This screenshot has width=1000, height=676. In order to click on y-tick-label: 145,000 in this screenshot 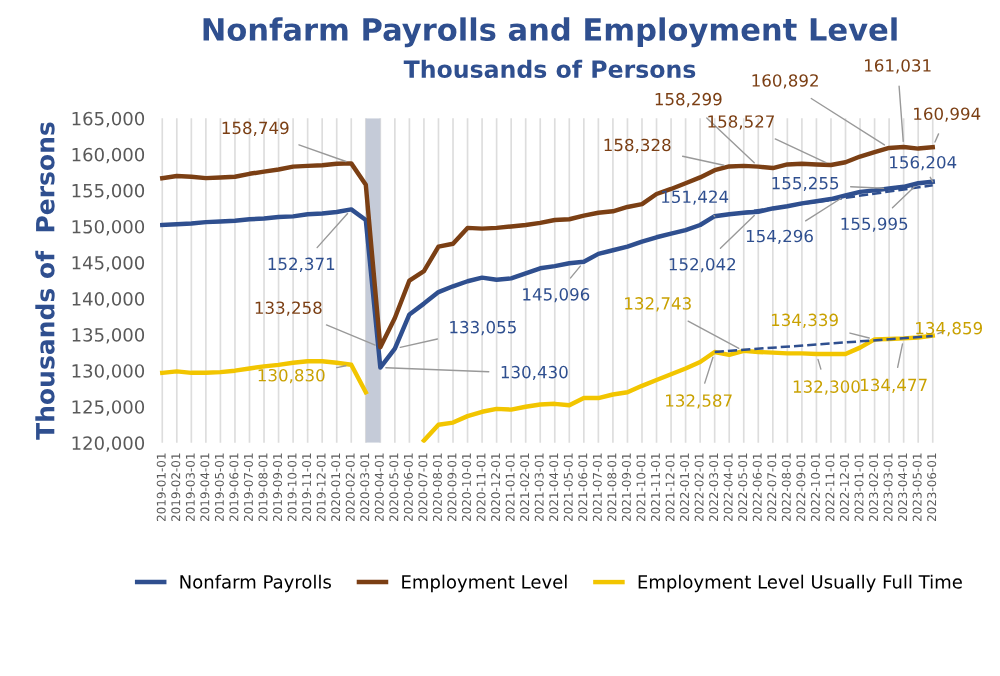, I will do `click(108, 263)`.